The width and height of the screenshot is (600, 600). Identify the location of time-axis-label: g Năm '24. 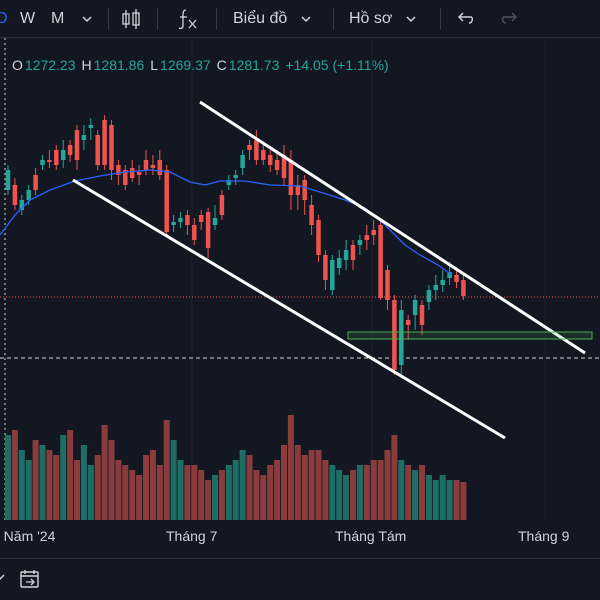
(28, 536).